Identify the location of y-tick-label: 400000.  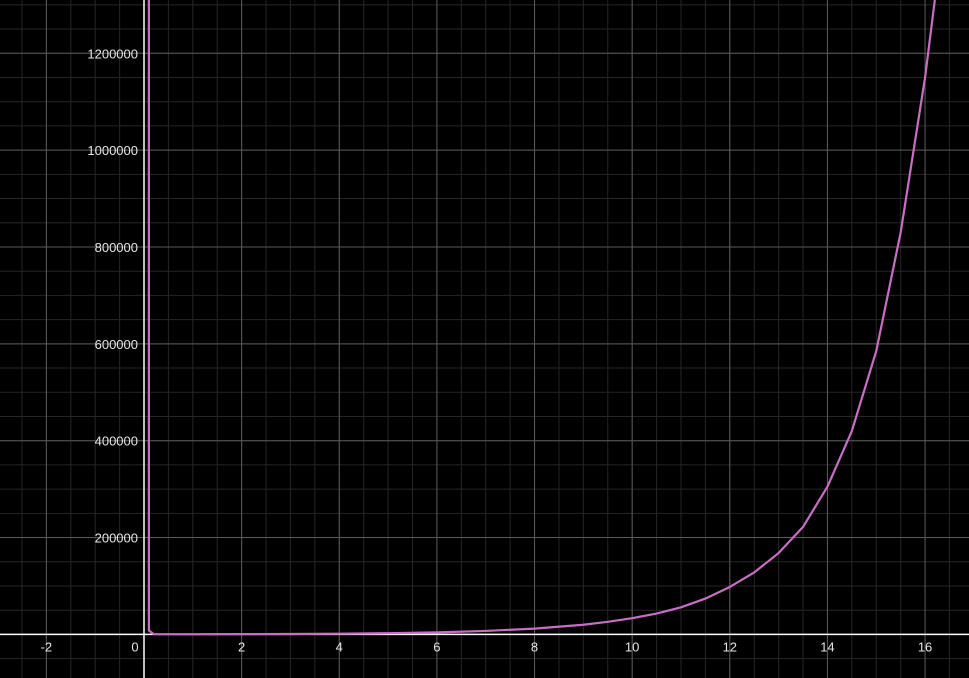
(116, 441).